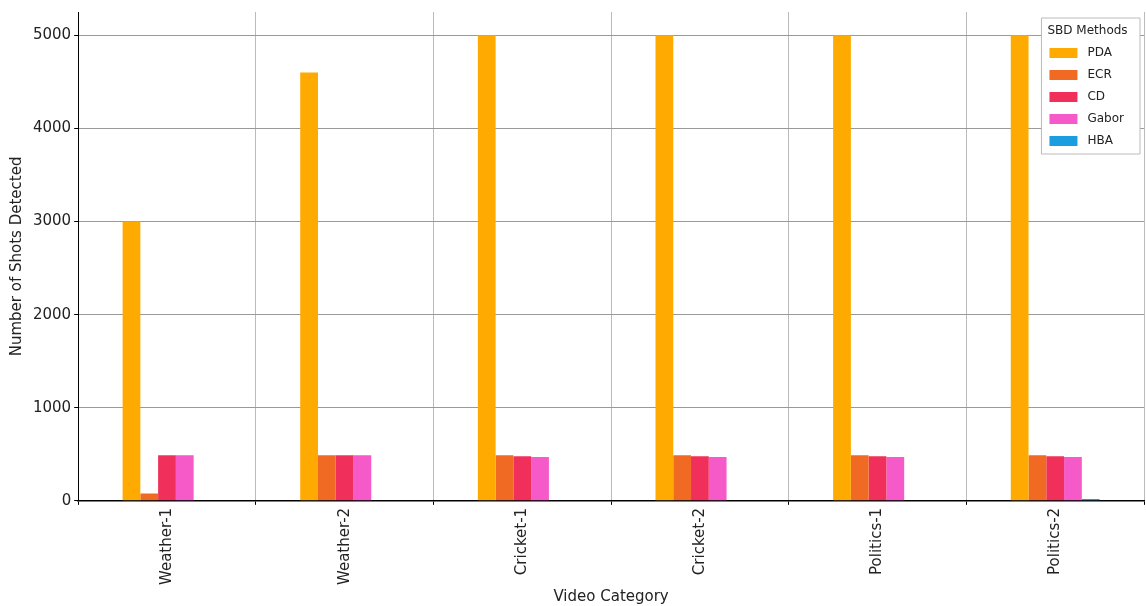 Image resolution: width=1146 pixels, height=606 pixels. I want to click on x-tick-label: Weather-1, so click(165, 546).